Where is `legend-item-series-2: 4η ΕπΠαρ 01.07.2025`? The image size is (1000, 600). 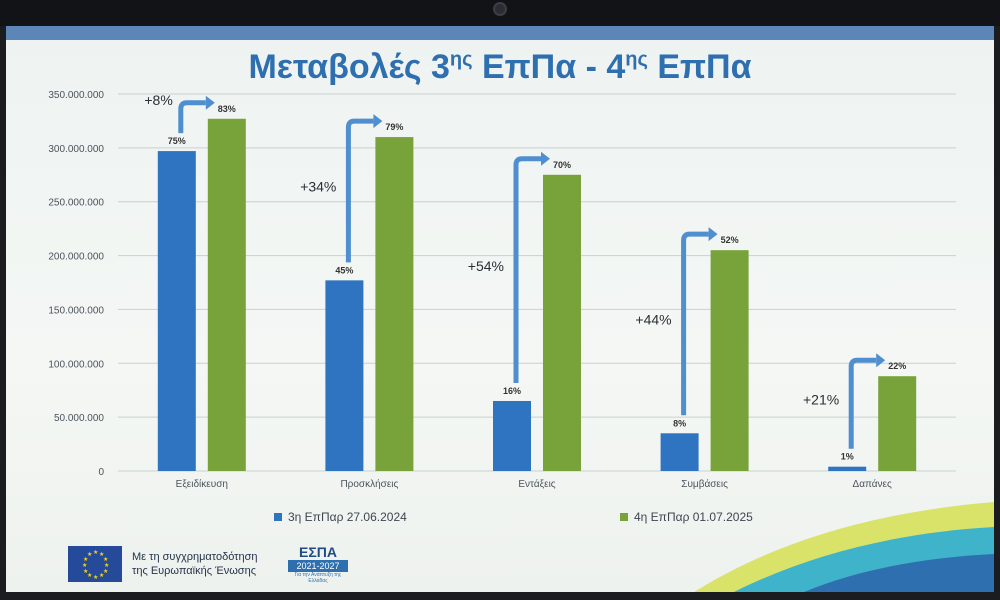 legend-item-series-2: 4η ΕπΠαρ 01.07.2025 is located at coordinates (686, 517).